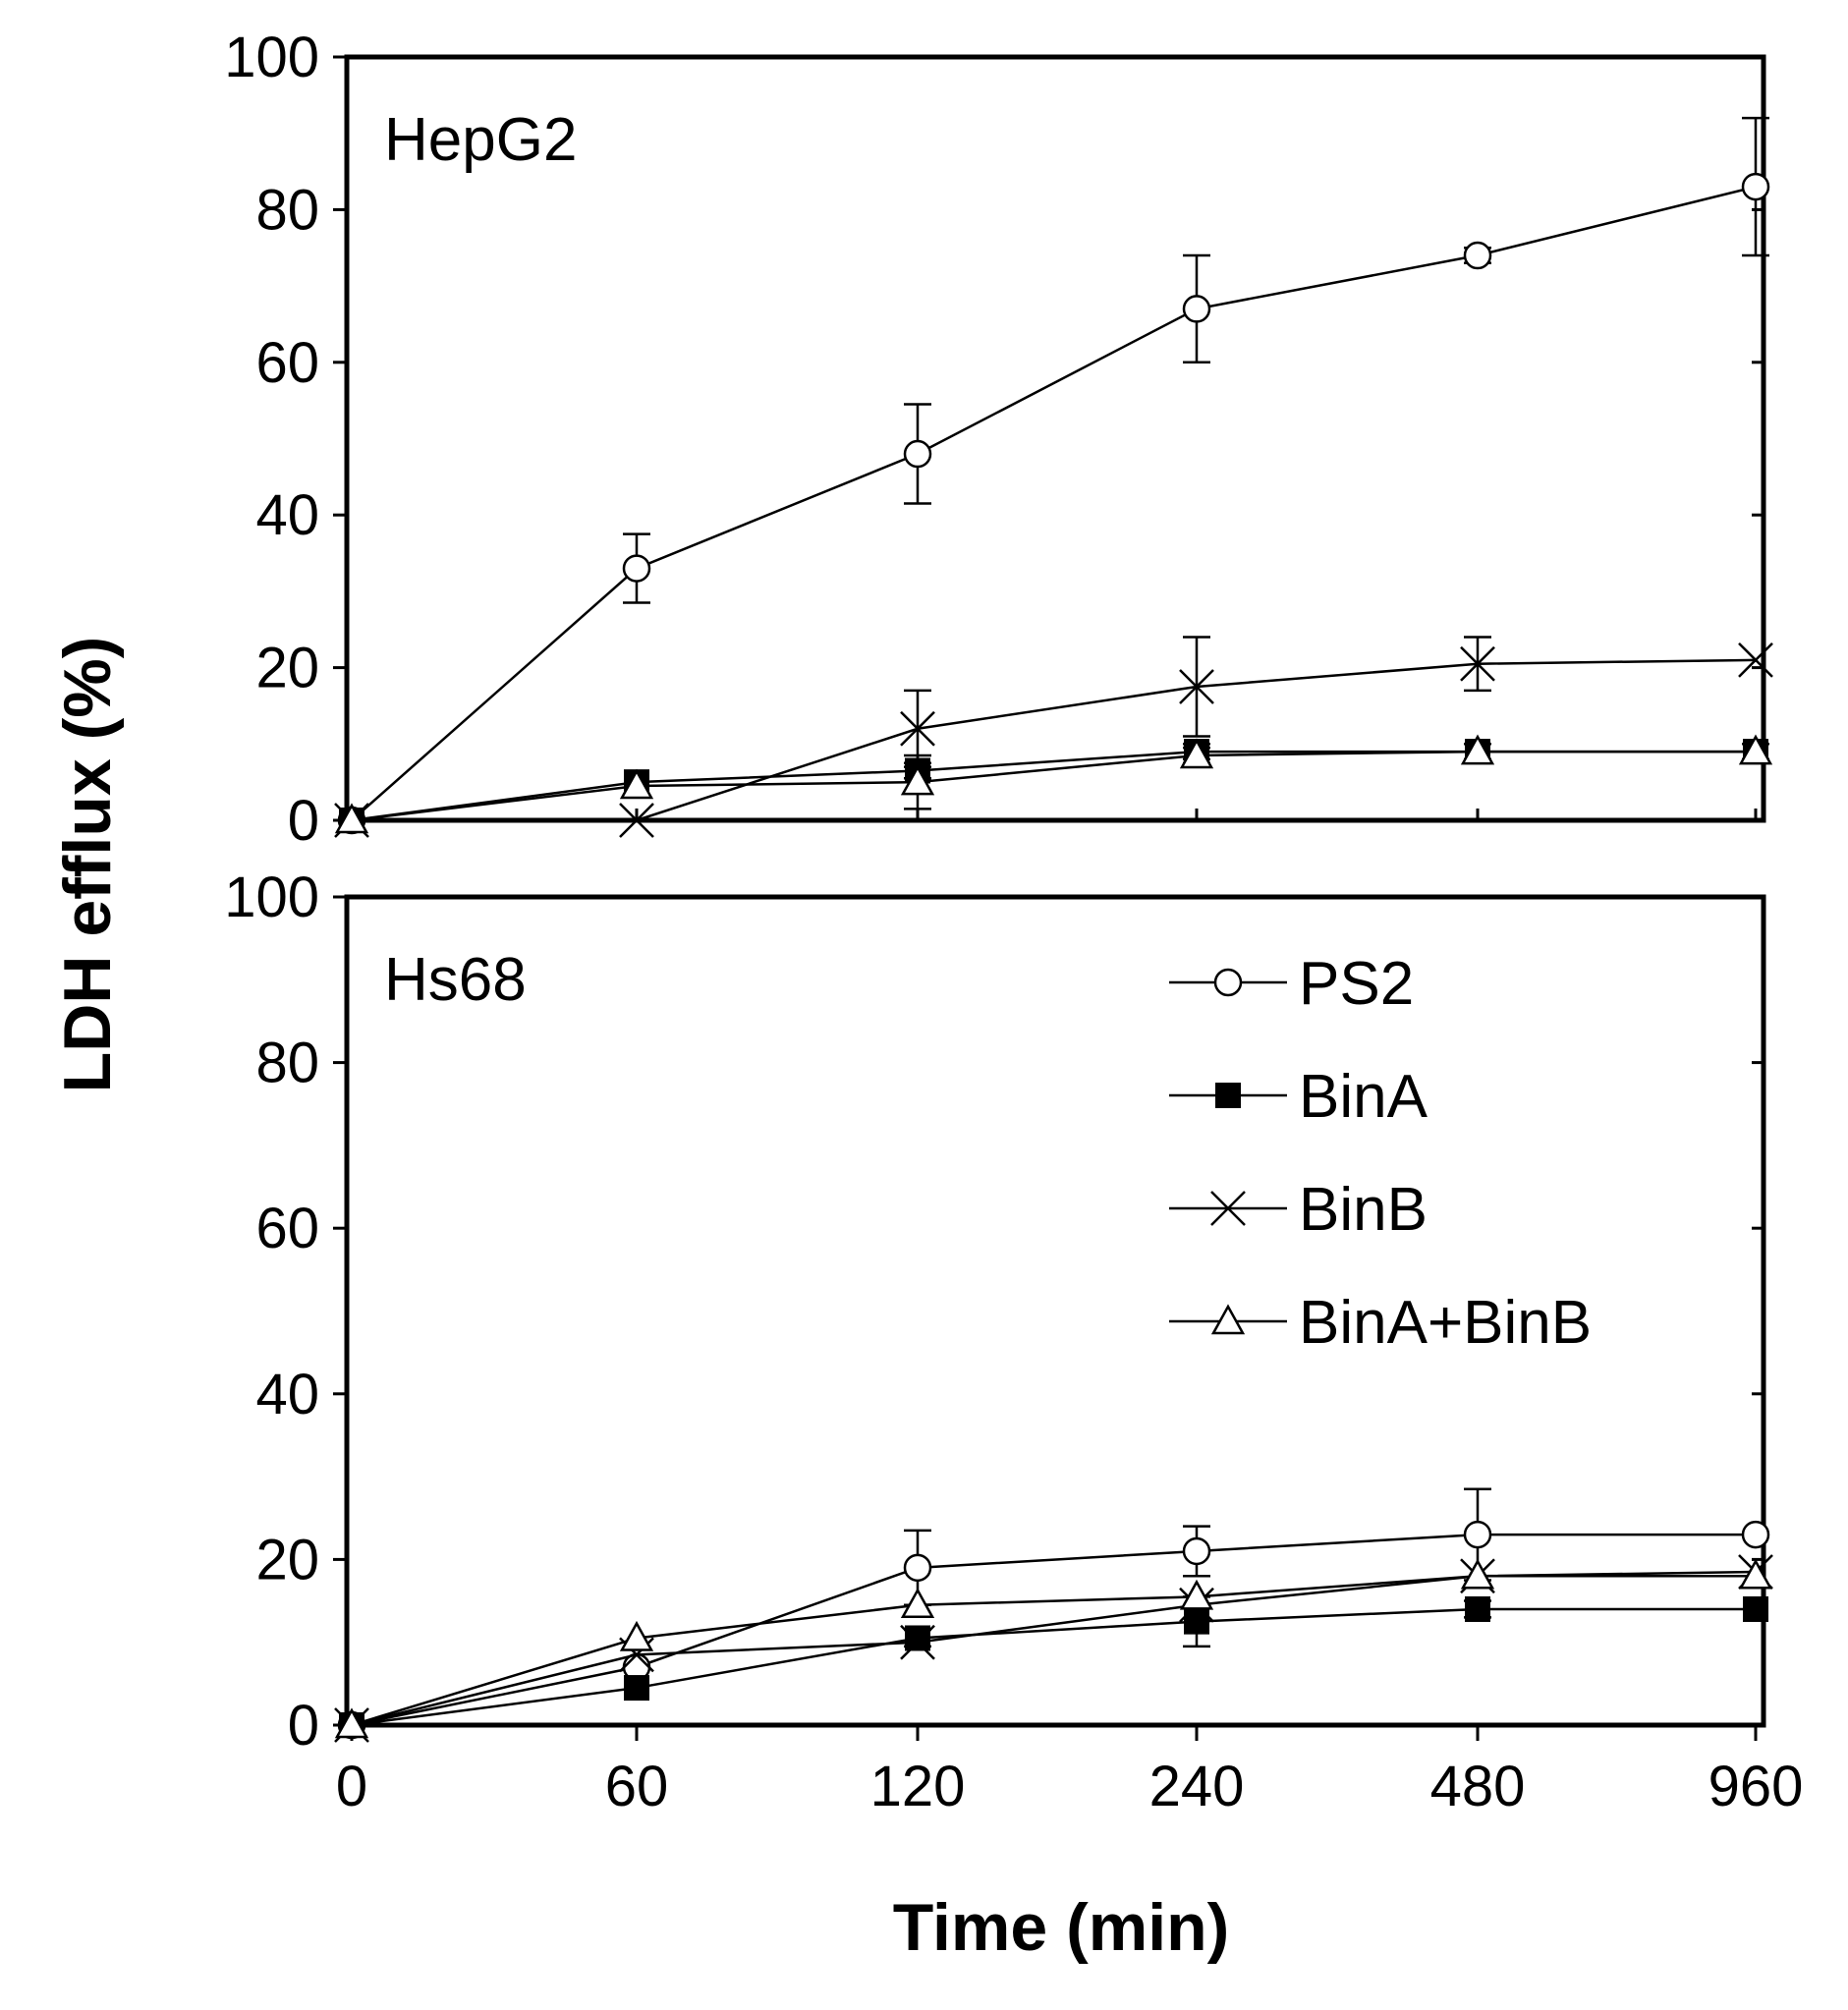 Image resolution: width=1848 pixels, height=2010 pixels. I want to click on x-tick-label: 60, so click(637, 1786).